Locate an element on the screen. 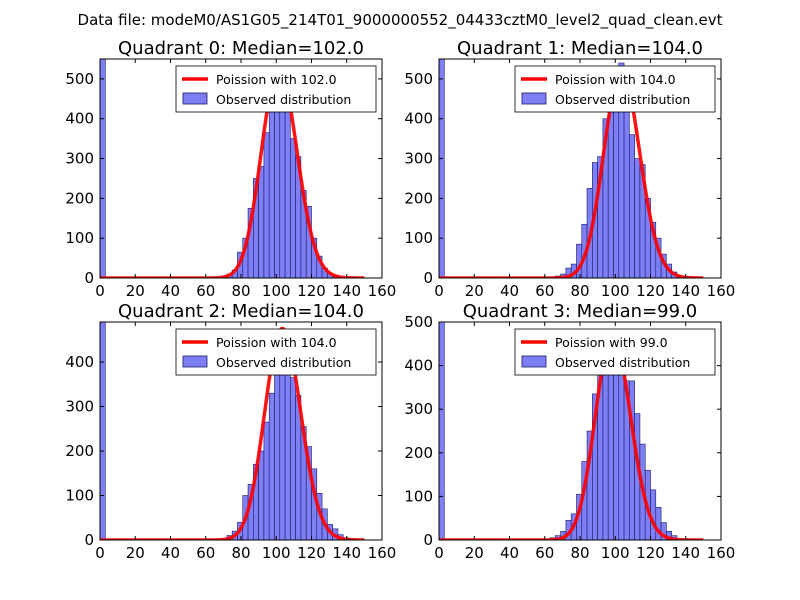 This screenshot has height=600, width=800. subplot-title: Quadrant 0: Median=102.0 is located at coordinates (241, 48).